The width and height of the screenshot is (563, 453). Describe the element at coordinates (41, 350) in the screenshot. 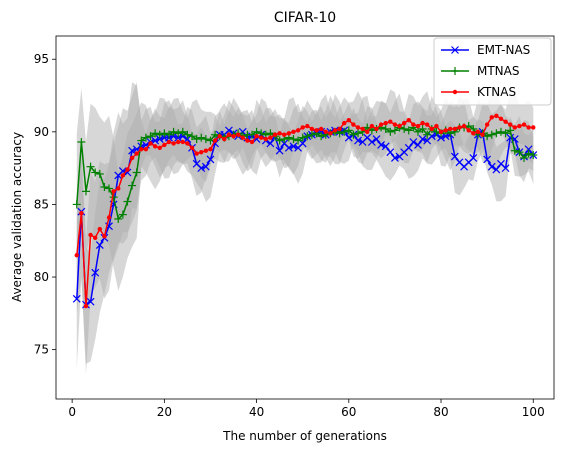

I see `y-tick-label: 75` at that location.